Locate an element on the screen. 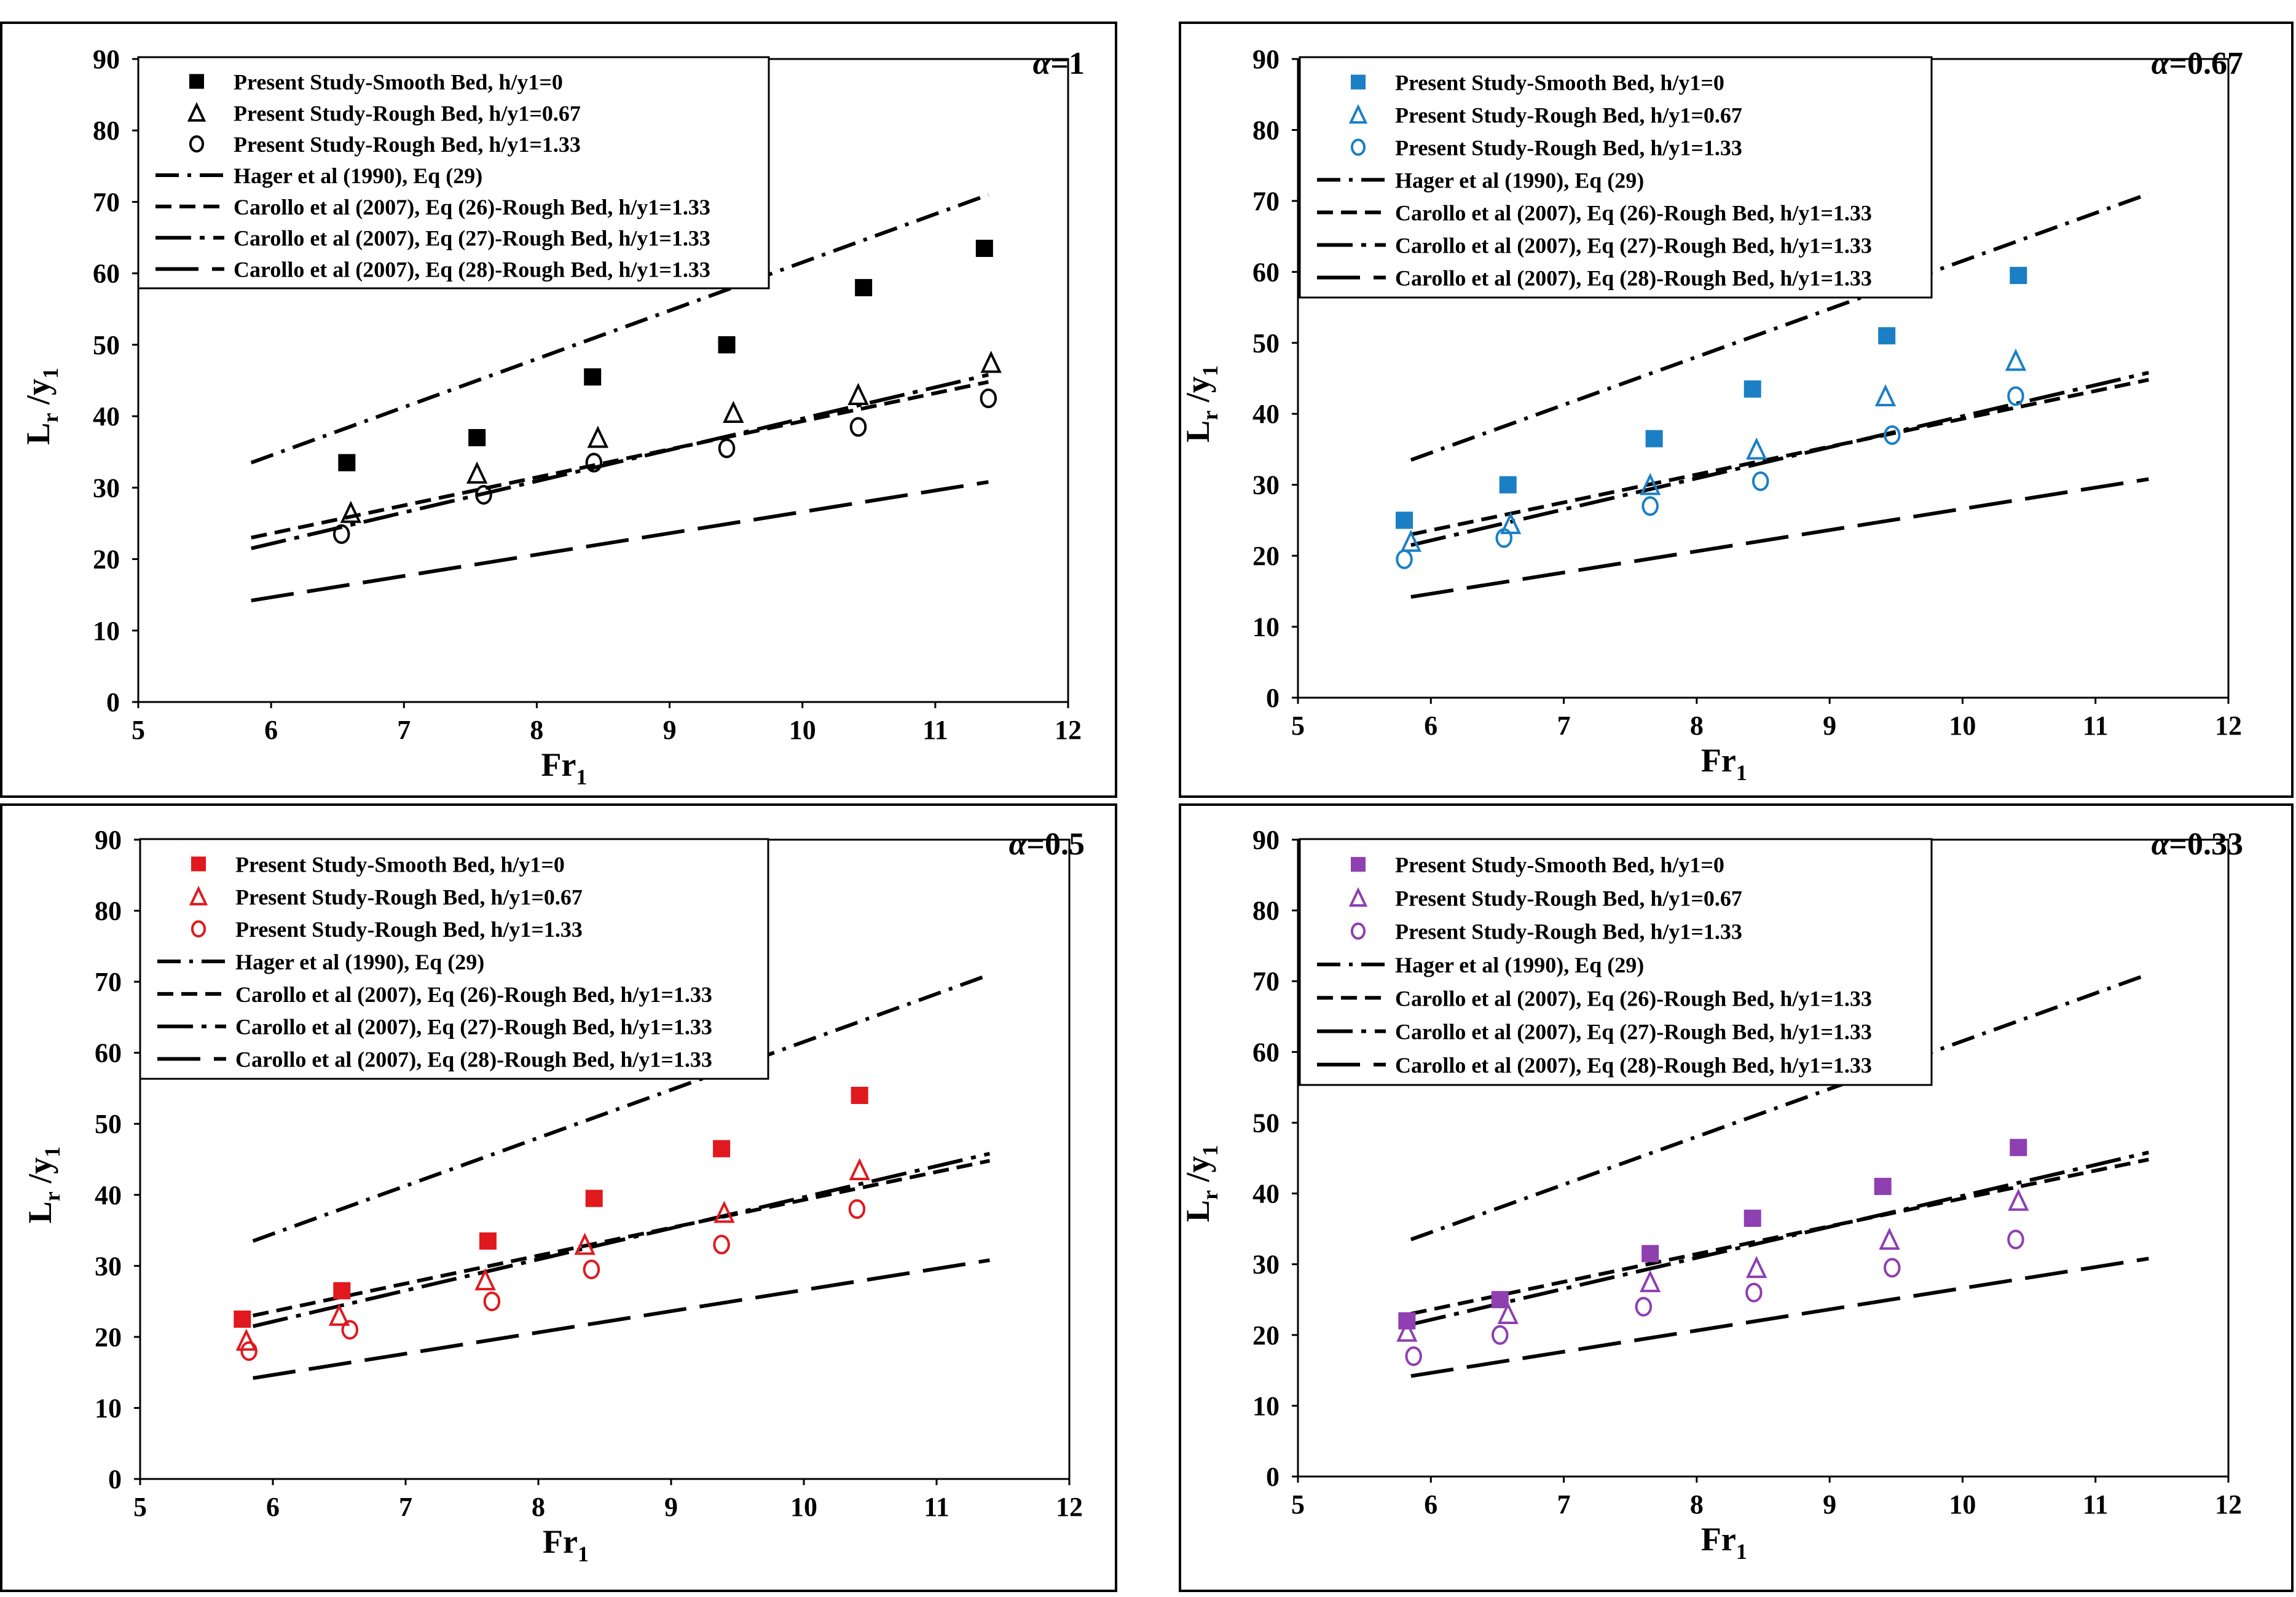 Image resolution: width=2296 pixels, height=1597 pixels. legend-box is located at coordinates (1616, 177).